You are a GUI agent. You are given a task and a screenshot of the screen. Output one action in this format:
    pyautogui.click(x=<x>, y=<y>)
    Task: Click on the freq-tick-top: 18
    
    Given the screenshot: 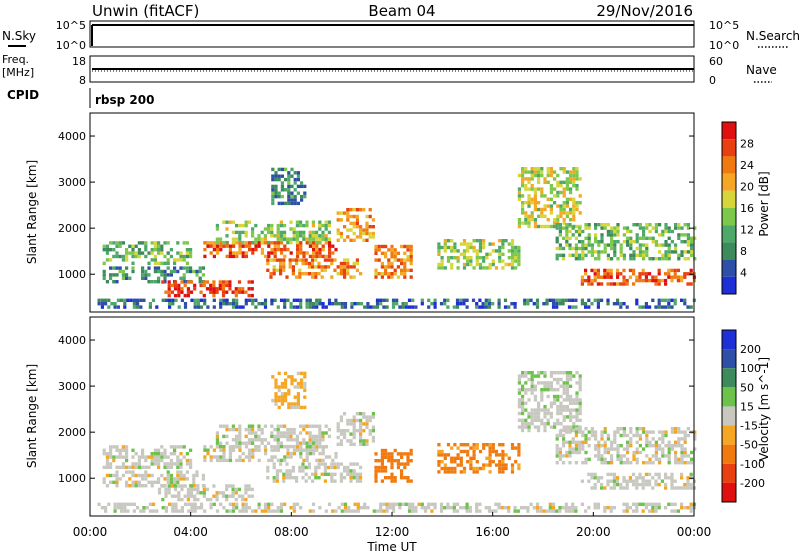 What is the action you would take?
    pyautogui.click(x=79, y=61)
    